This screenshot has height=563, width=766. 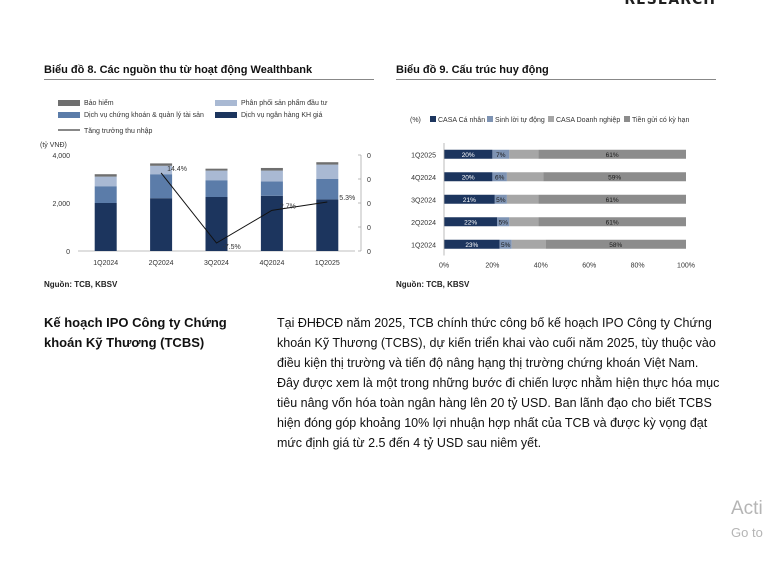 What do you see at coordinates (61, 156) in the screenshot?
I see `chart8-y-tick-label: 4,000` at bounding box center [61, 156].